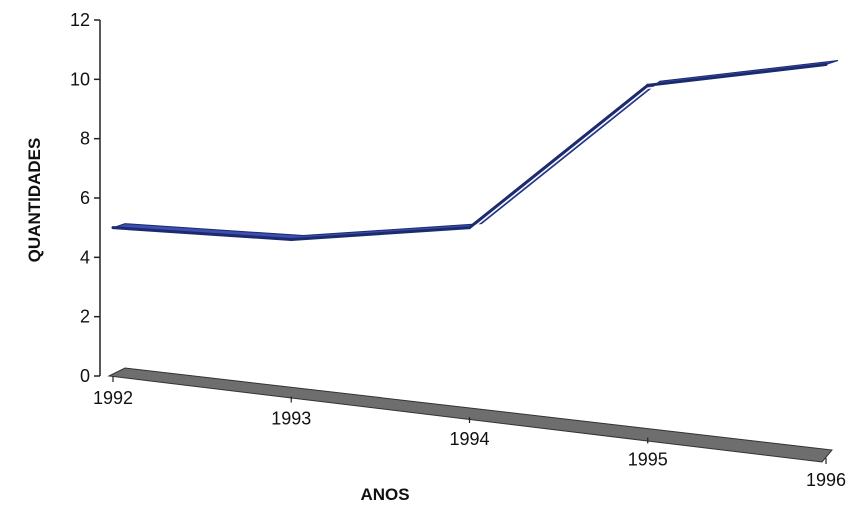 This screenshot has height=506, width=854. Describe the element at coordinates (469, 439) in the screenshot. I see `x-tick-label: 1994` at that location.